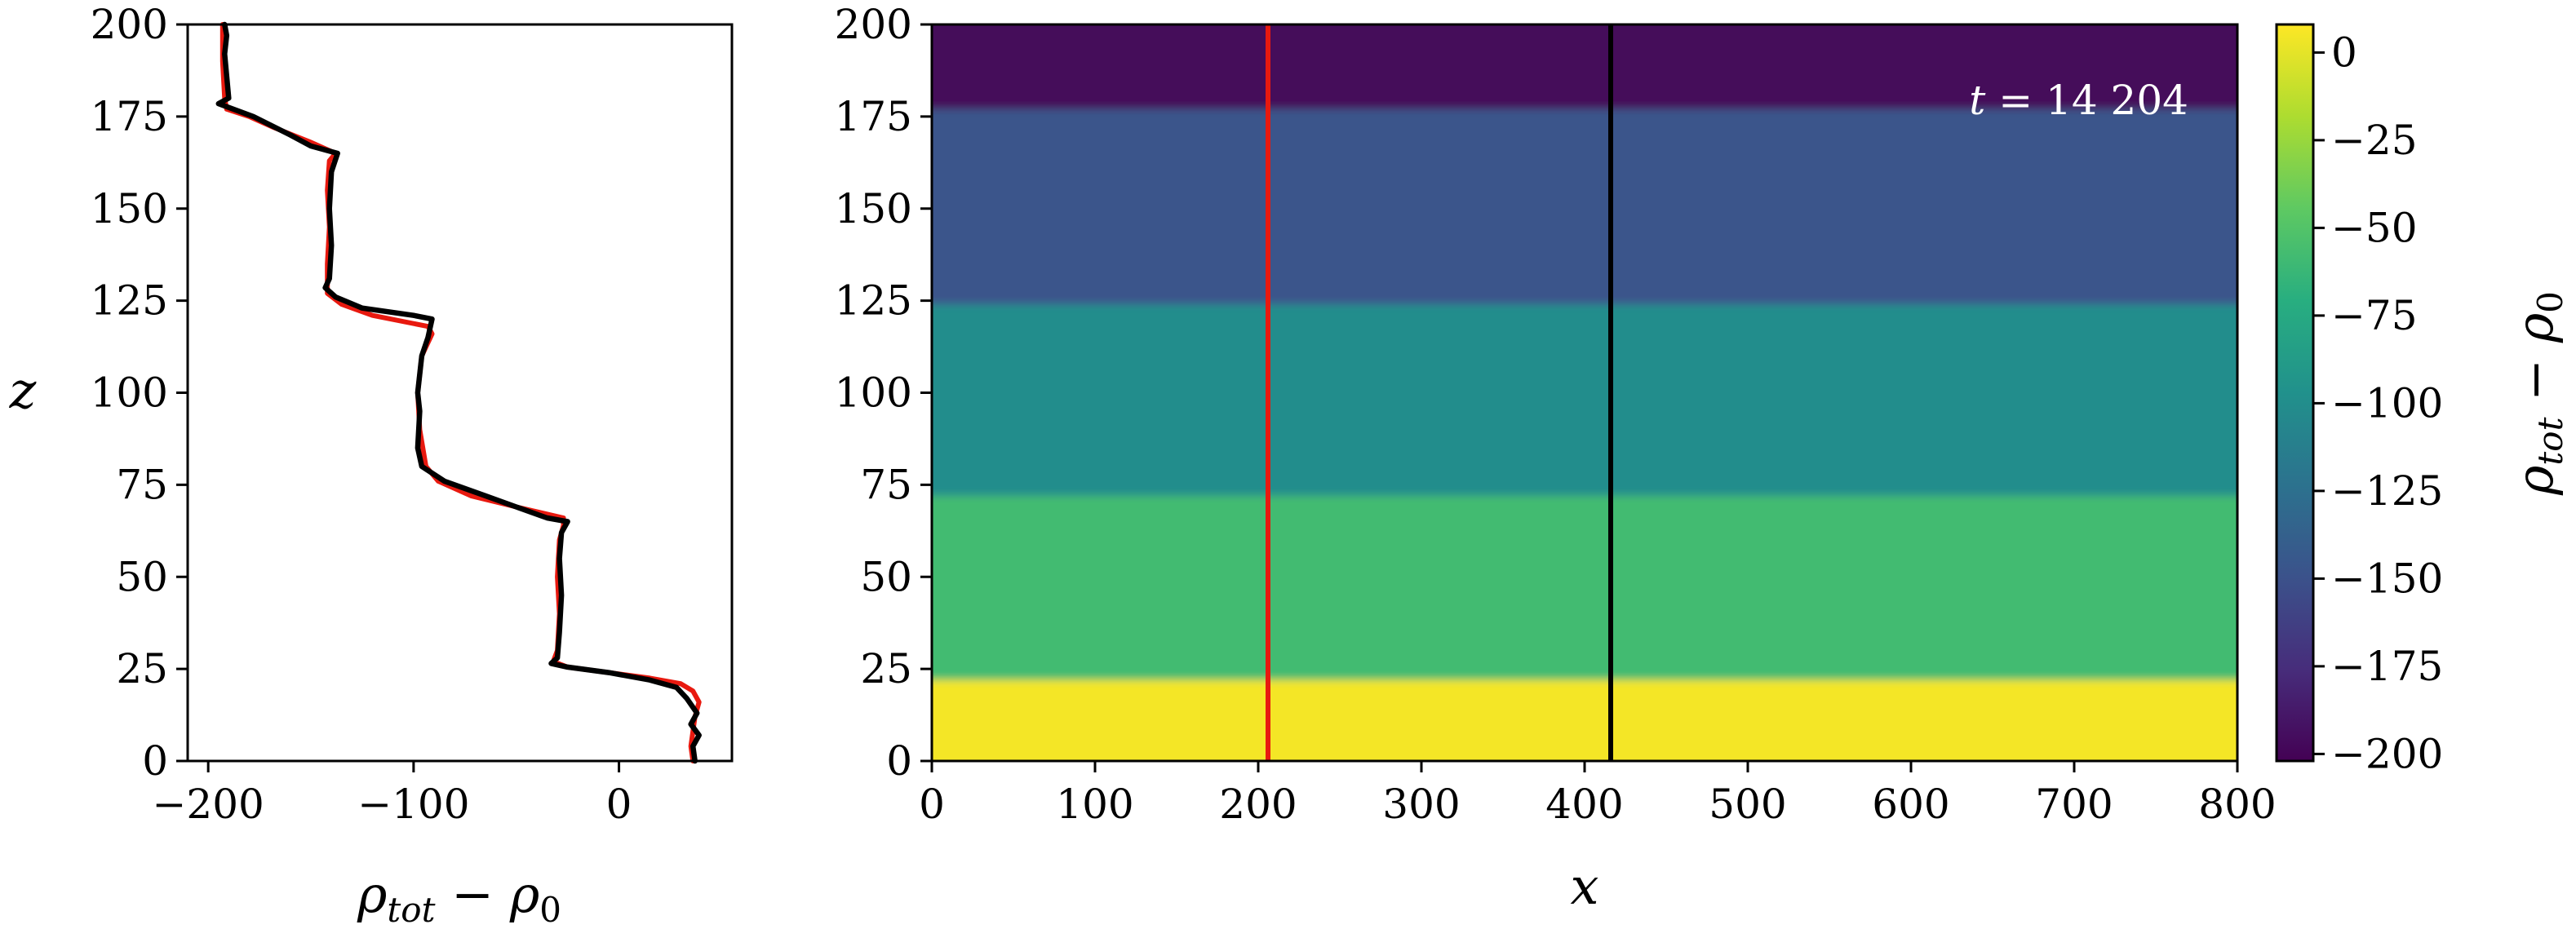 This screenshot has width=2576, height=929. I want to click on colorbar-tick-label: −175, so click(2387, 666).